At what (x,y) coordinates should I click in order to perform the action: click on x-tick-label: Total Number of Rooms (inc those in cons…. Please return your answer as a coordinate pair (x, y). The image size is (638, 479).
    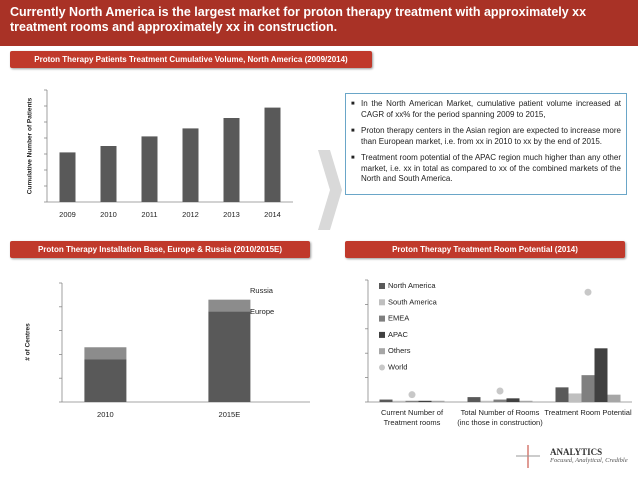
    Looking at the image, I should click on (500, 417).